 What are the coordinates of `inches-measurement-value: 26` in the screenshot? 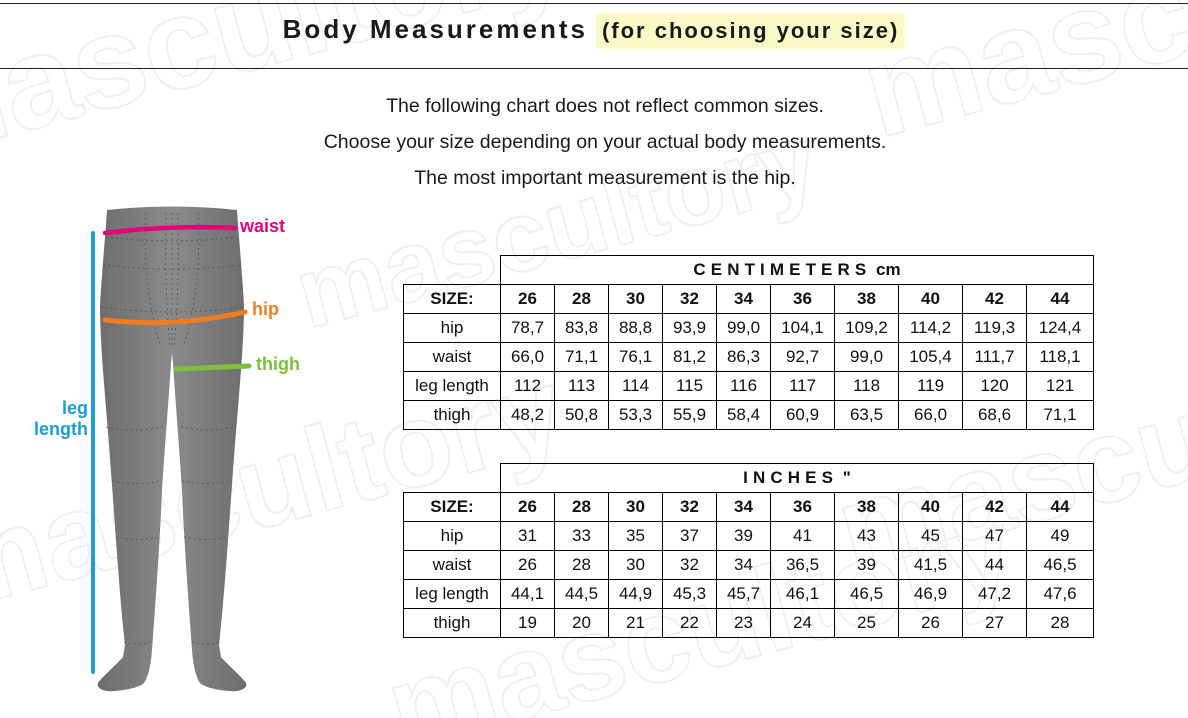 It's located at (930, 623).